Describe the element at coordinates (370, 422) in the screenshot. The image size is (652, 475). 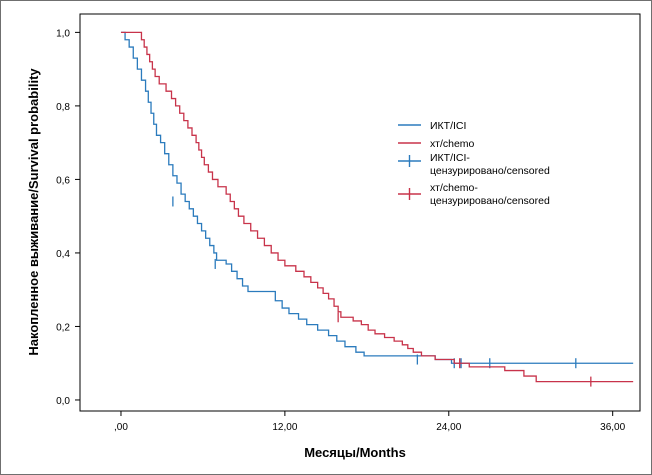
I see `x-axis-ticks: ,00 12,00 24,00 36,00` at that location.